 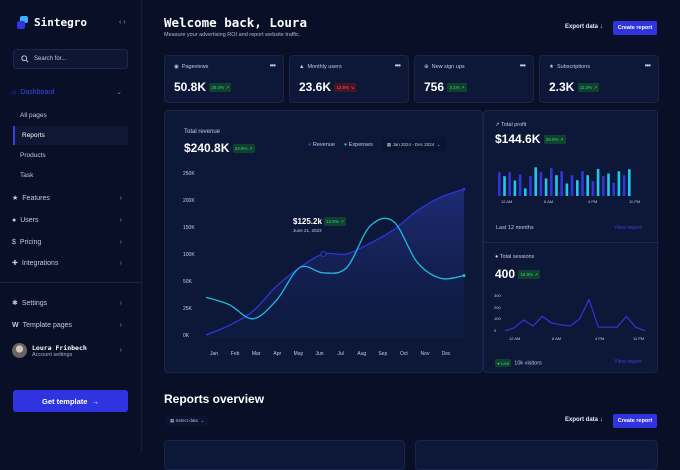 I want to click on date-range-select: ▦ Jan 2024 - Dec 2024 ⌄, so click(x=413, y=145).